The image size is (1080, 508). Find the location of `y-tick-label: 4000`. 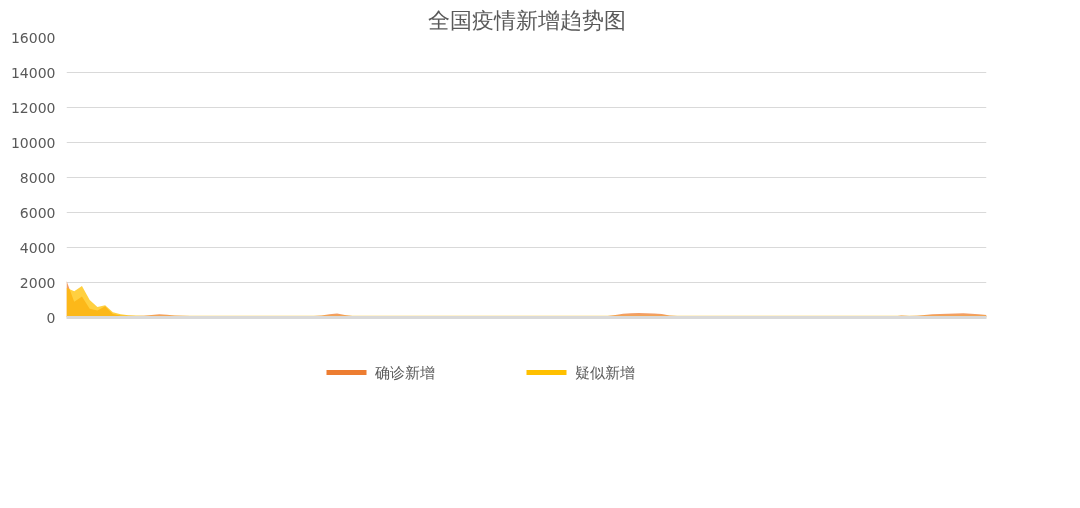

y-tick-label: 4000 is located at coordinates (37, 247).